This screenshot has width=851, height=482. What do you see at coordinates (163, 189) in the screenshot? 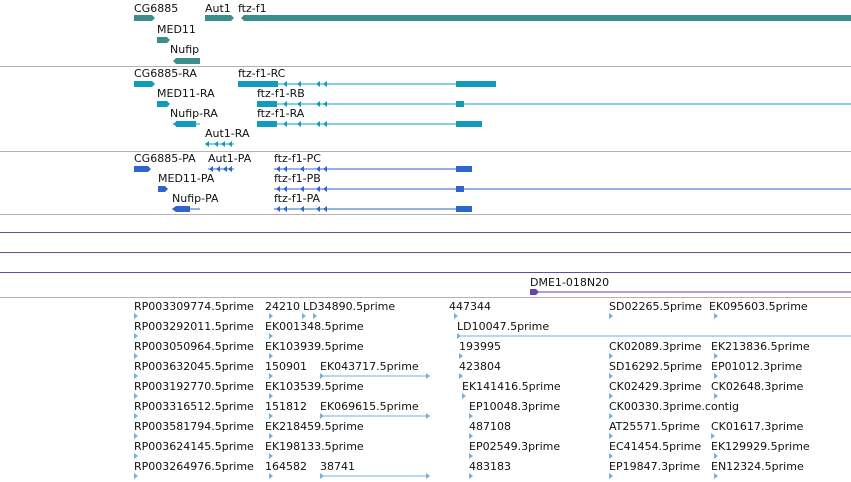
I see `protein-med11-pa` at bounding box center [163, 189].